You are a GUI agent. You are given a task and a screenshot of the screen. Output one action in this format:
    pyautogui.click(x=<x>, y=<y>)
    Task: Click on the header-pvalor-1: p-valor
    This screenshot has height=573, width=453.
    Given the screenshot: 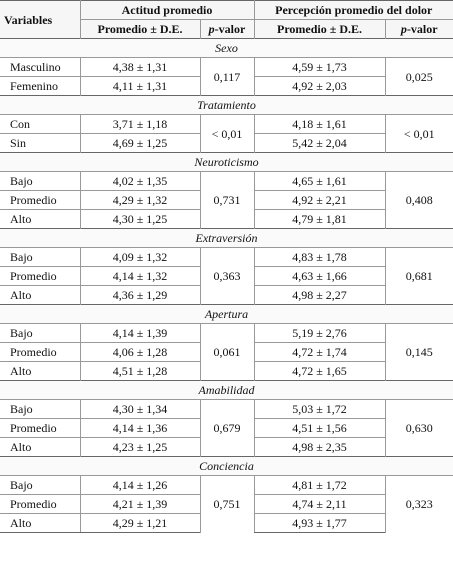 What is the action you would take?
    pyautogui.click(x=226, y=29)
    